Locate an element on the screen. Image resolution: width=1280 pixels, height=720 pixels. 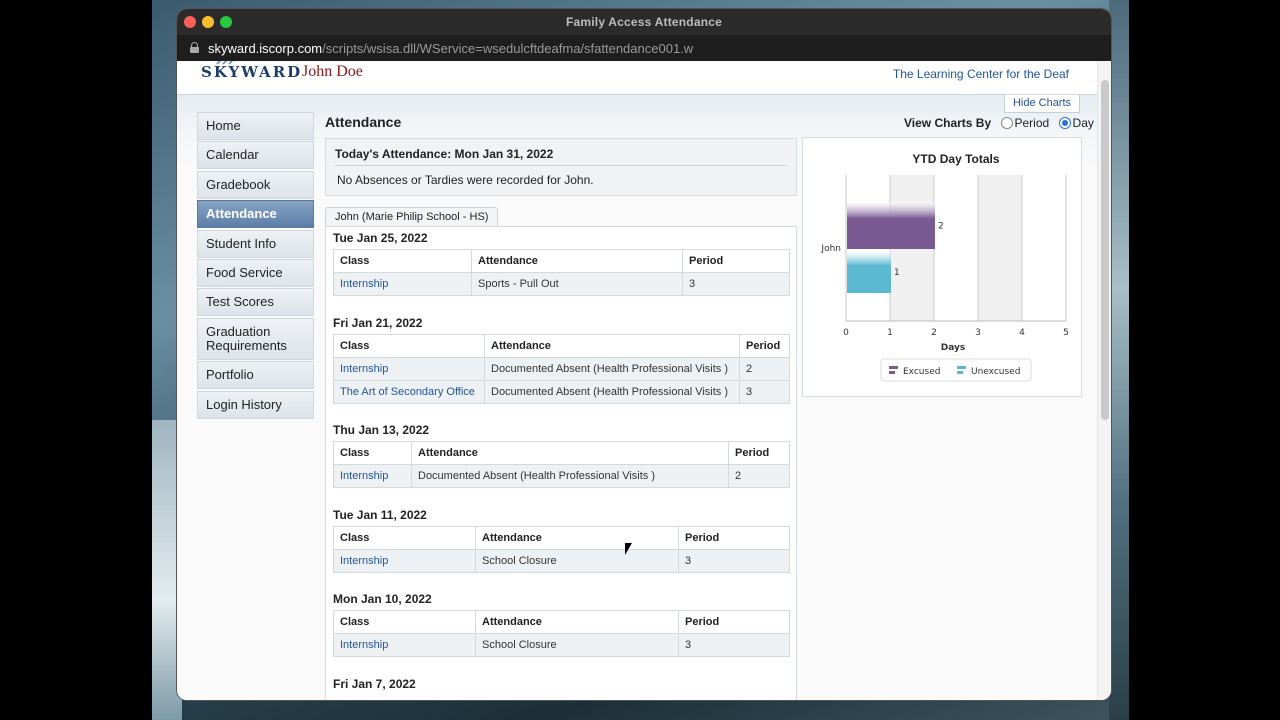
school-name-link: The Learning Center for the Deaf is located at coordinates (980, 74).